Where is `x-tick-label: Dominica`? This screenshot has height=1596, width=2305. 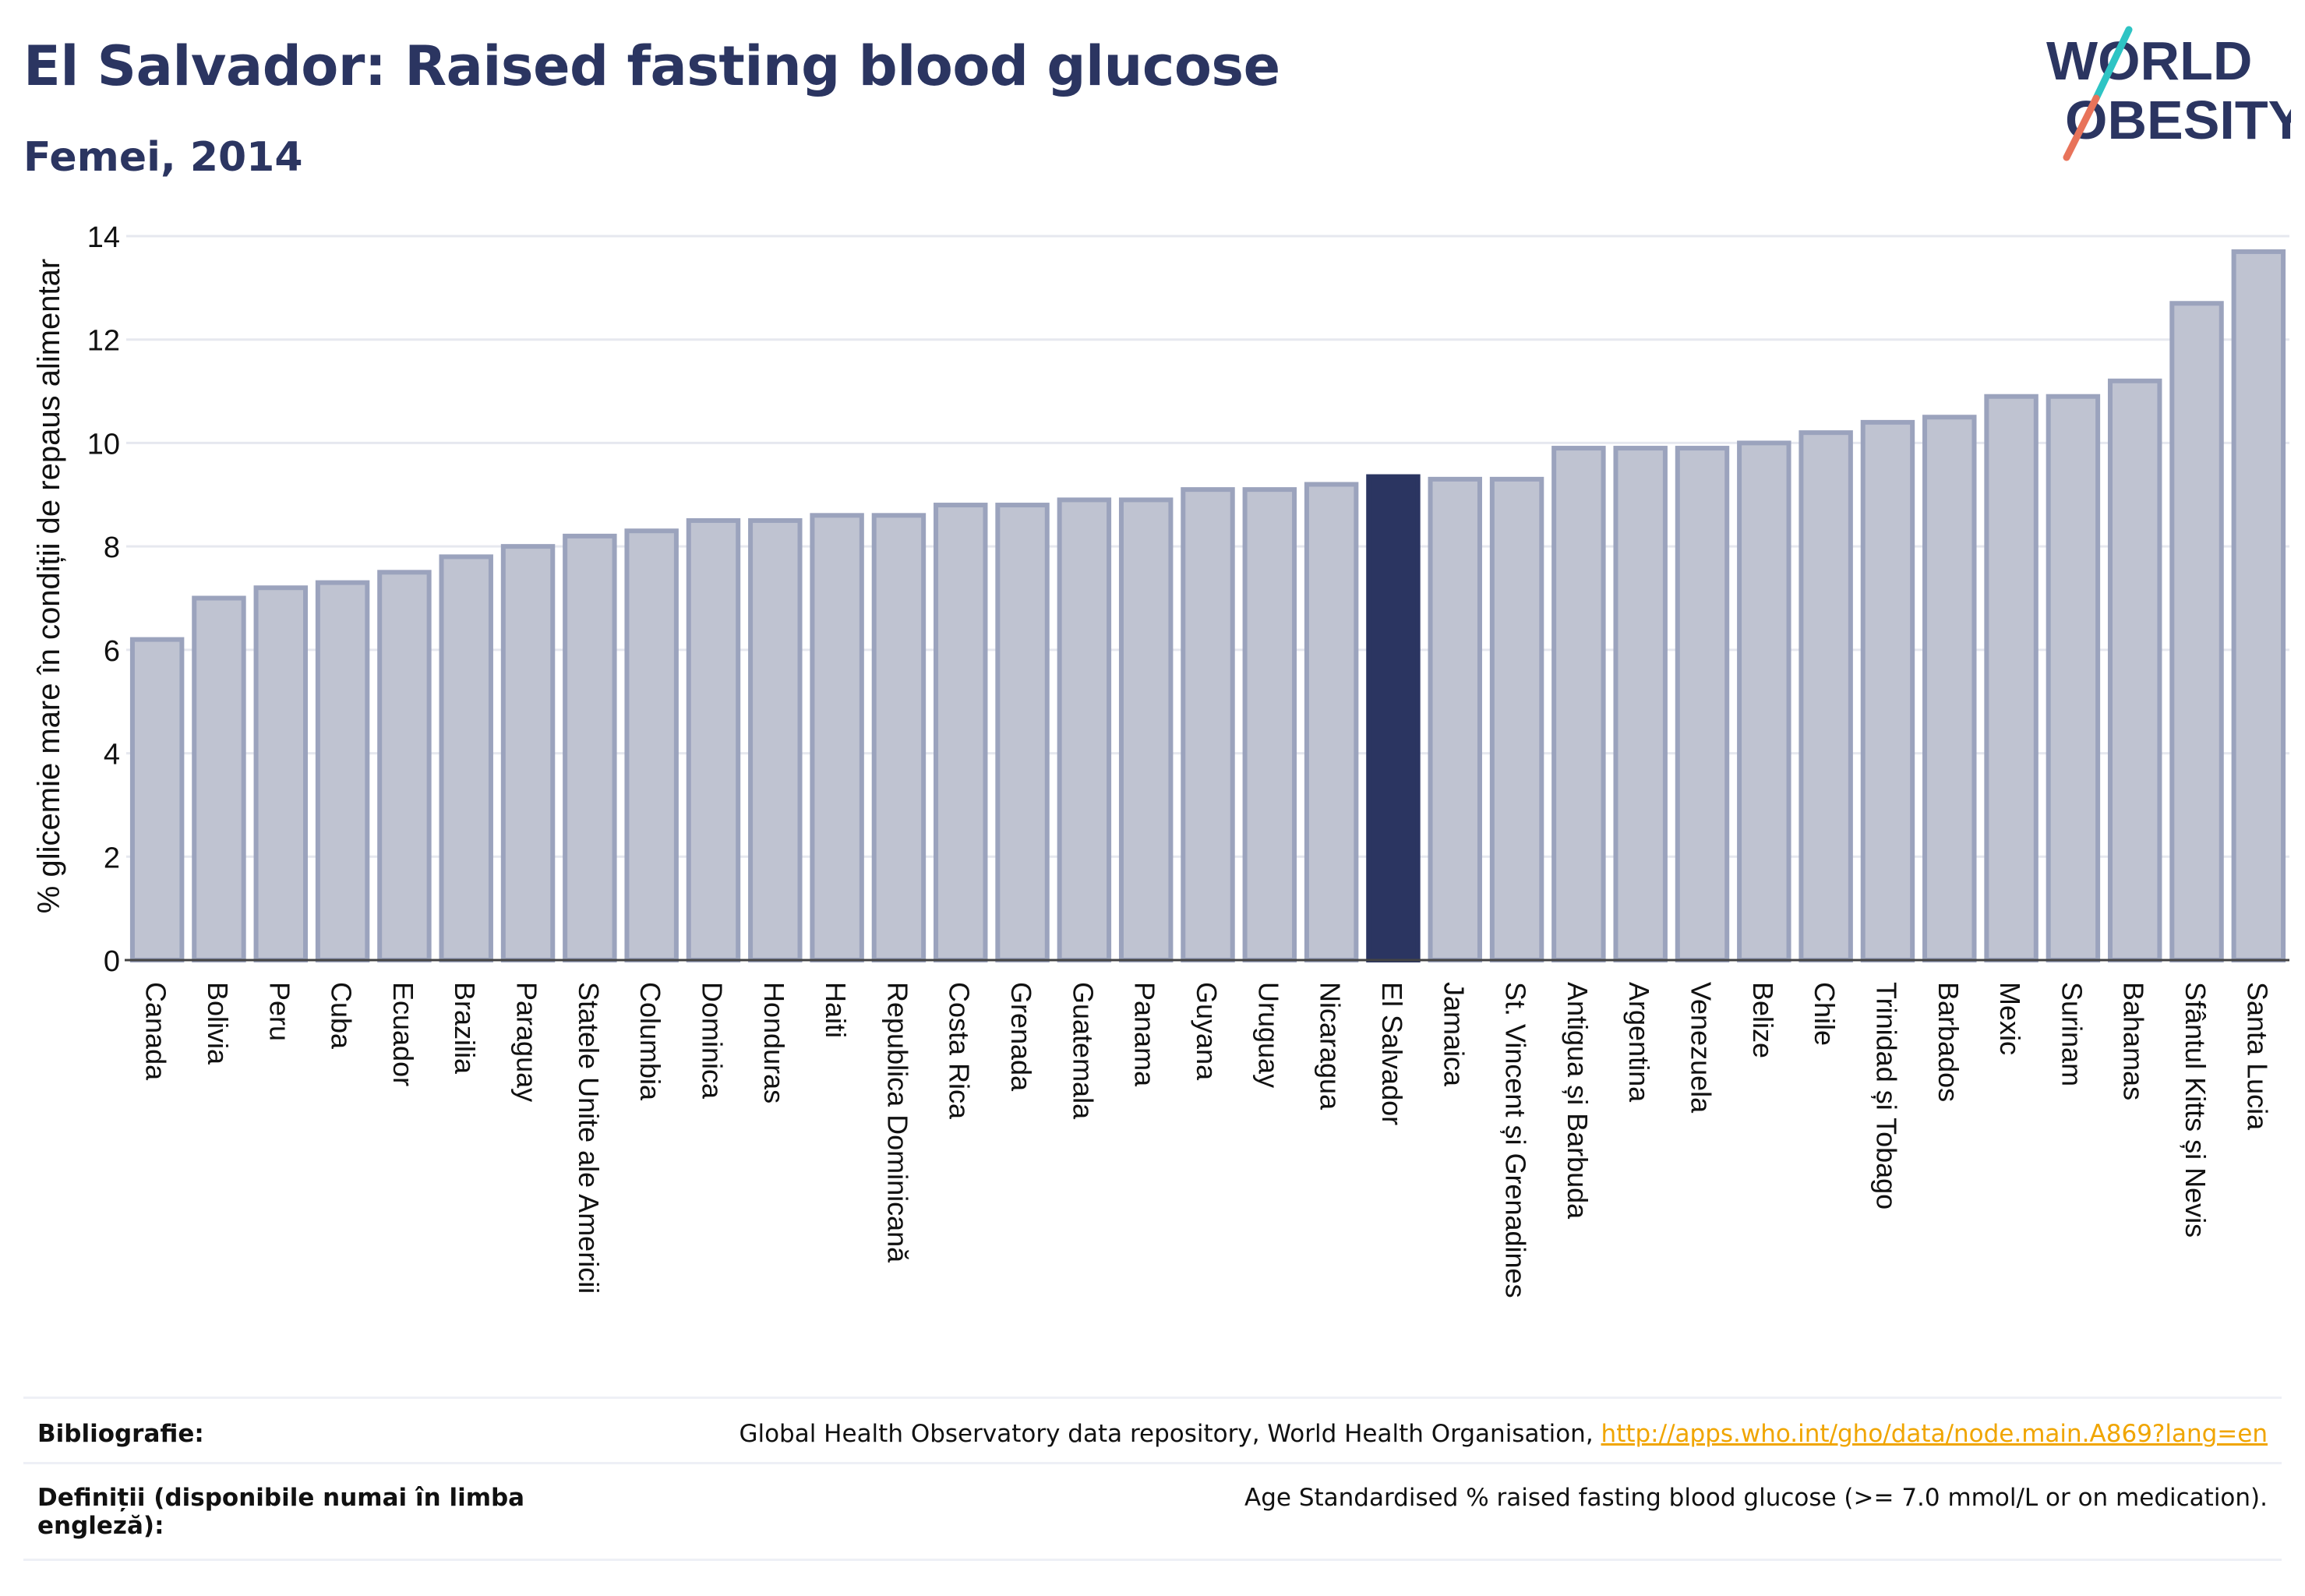 x-tick-label: Dominica is located at coordinates (712, 1041).